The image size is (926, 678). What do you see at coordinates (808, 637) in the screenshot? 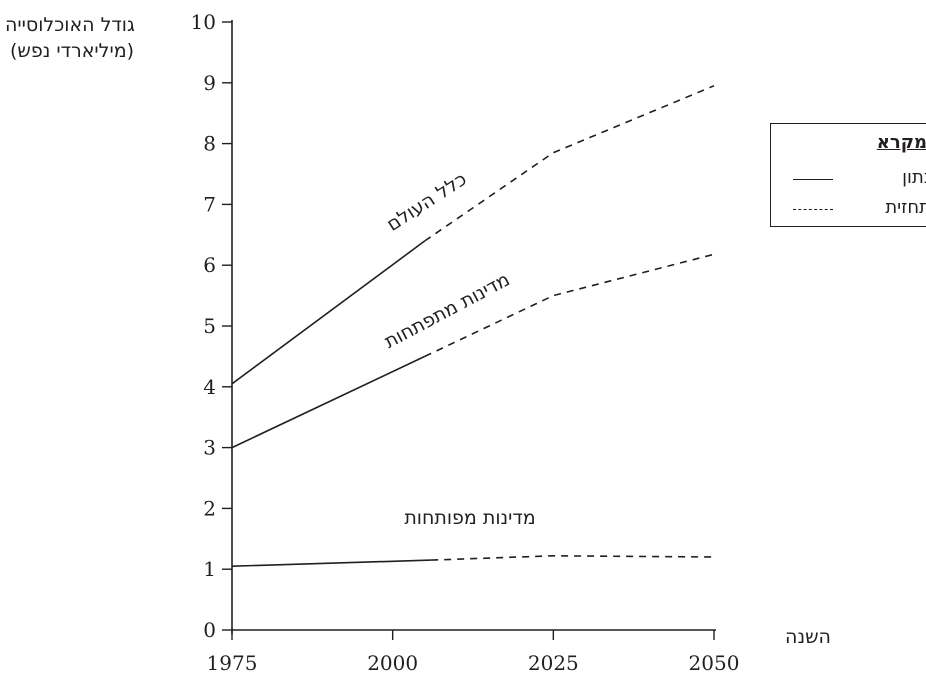
I see `x-axis-label: השנה` at bounding box center [808, 637].